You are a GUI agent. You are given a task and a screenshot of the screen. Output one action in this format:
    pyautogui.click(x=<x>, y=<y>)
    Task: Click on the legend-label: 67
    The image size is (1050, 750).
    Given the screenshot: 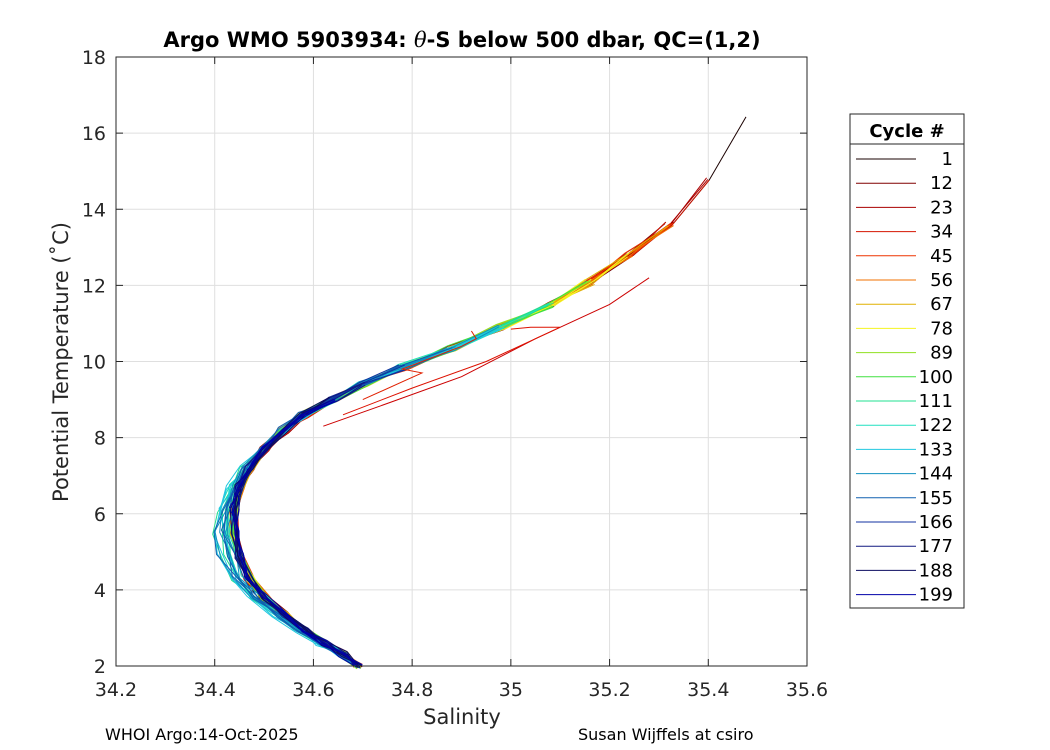 What is the action you would take?
    pyautogui.click(x=941, y=304)
    